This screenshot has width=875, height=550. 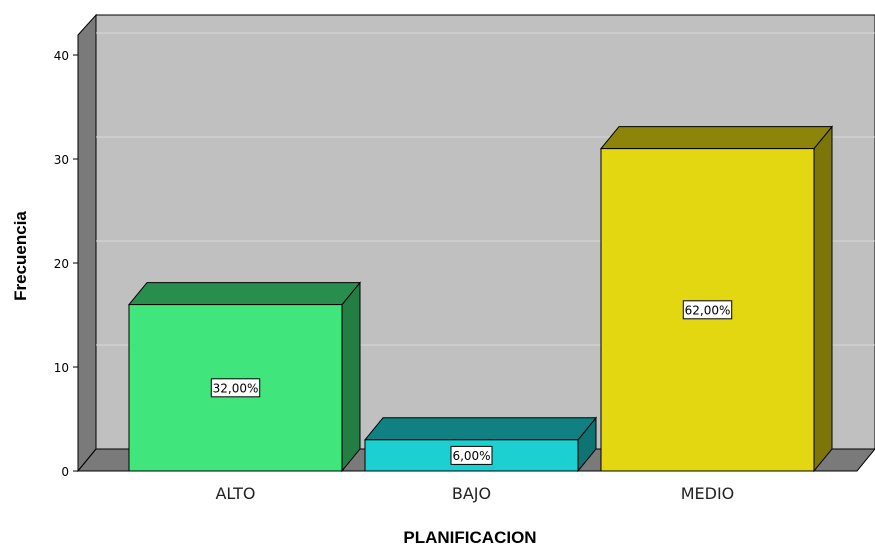 I want to click on y-tick-label: 10, so click(x=61, y=368).